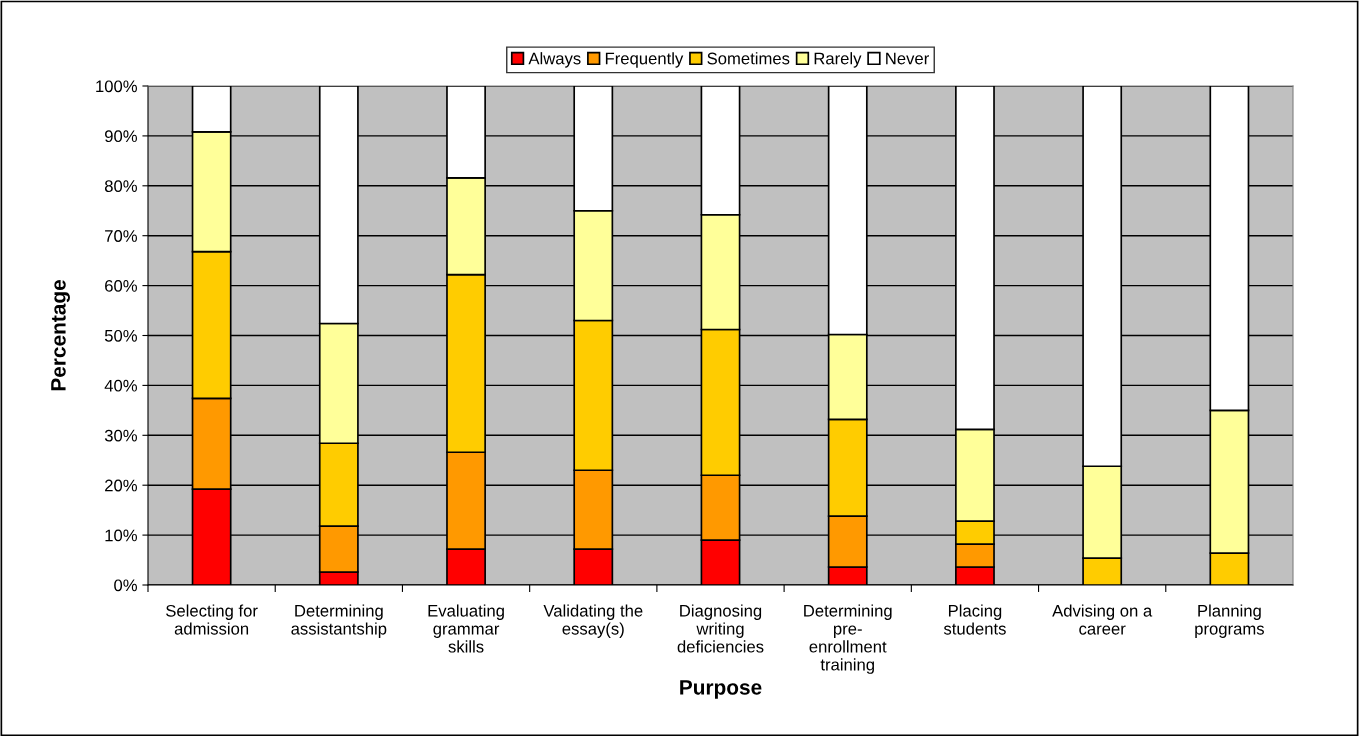  I want to click on y-tick-label: 20%, so click(121, 485).